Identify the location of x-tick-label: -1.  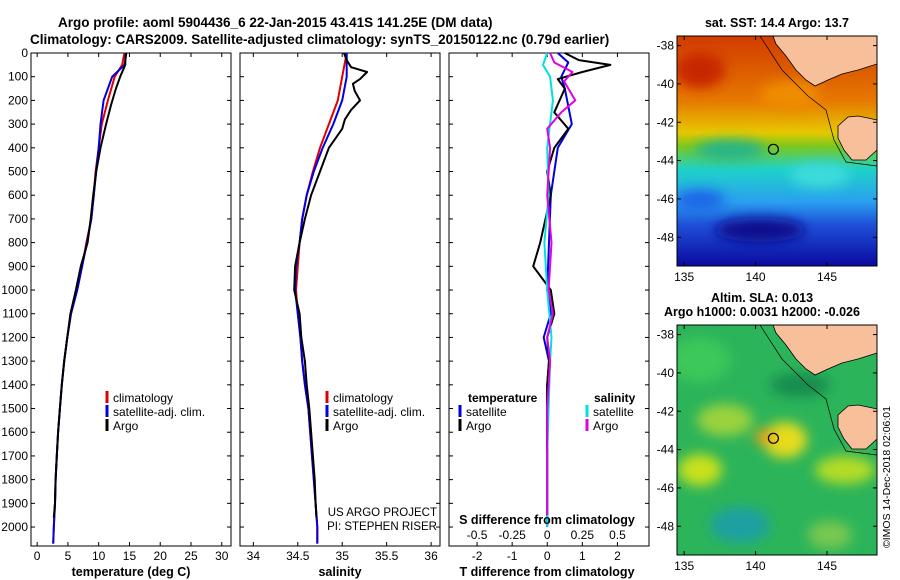
(512, 556).